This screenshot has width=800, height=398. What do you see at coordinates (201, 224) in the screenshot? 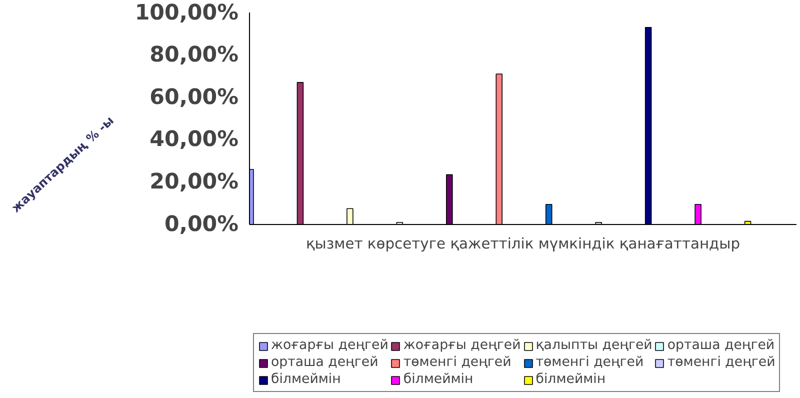
I see `y-tick-label: 0,00%` at bounding box center [201, 224].